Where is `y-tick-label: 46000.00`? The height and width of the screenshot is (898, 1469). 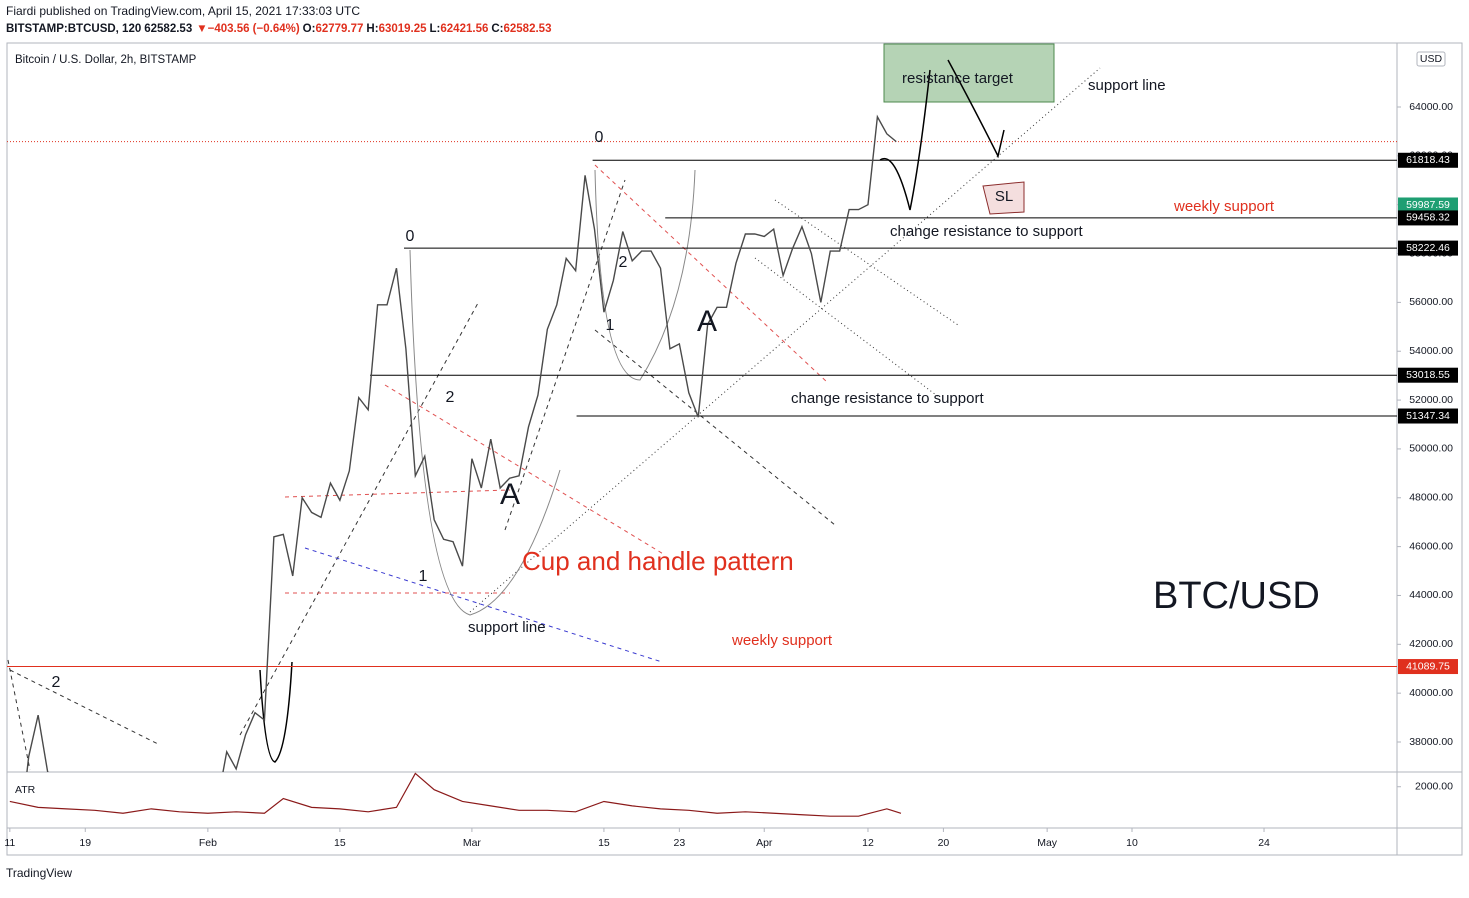 y-tick-label: 46000.00 is located at coordinates (1431, 546).